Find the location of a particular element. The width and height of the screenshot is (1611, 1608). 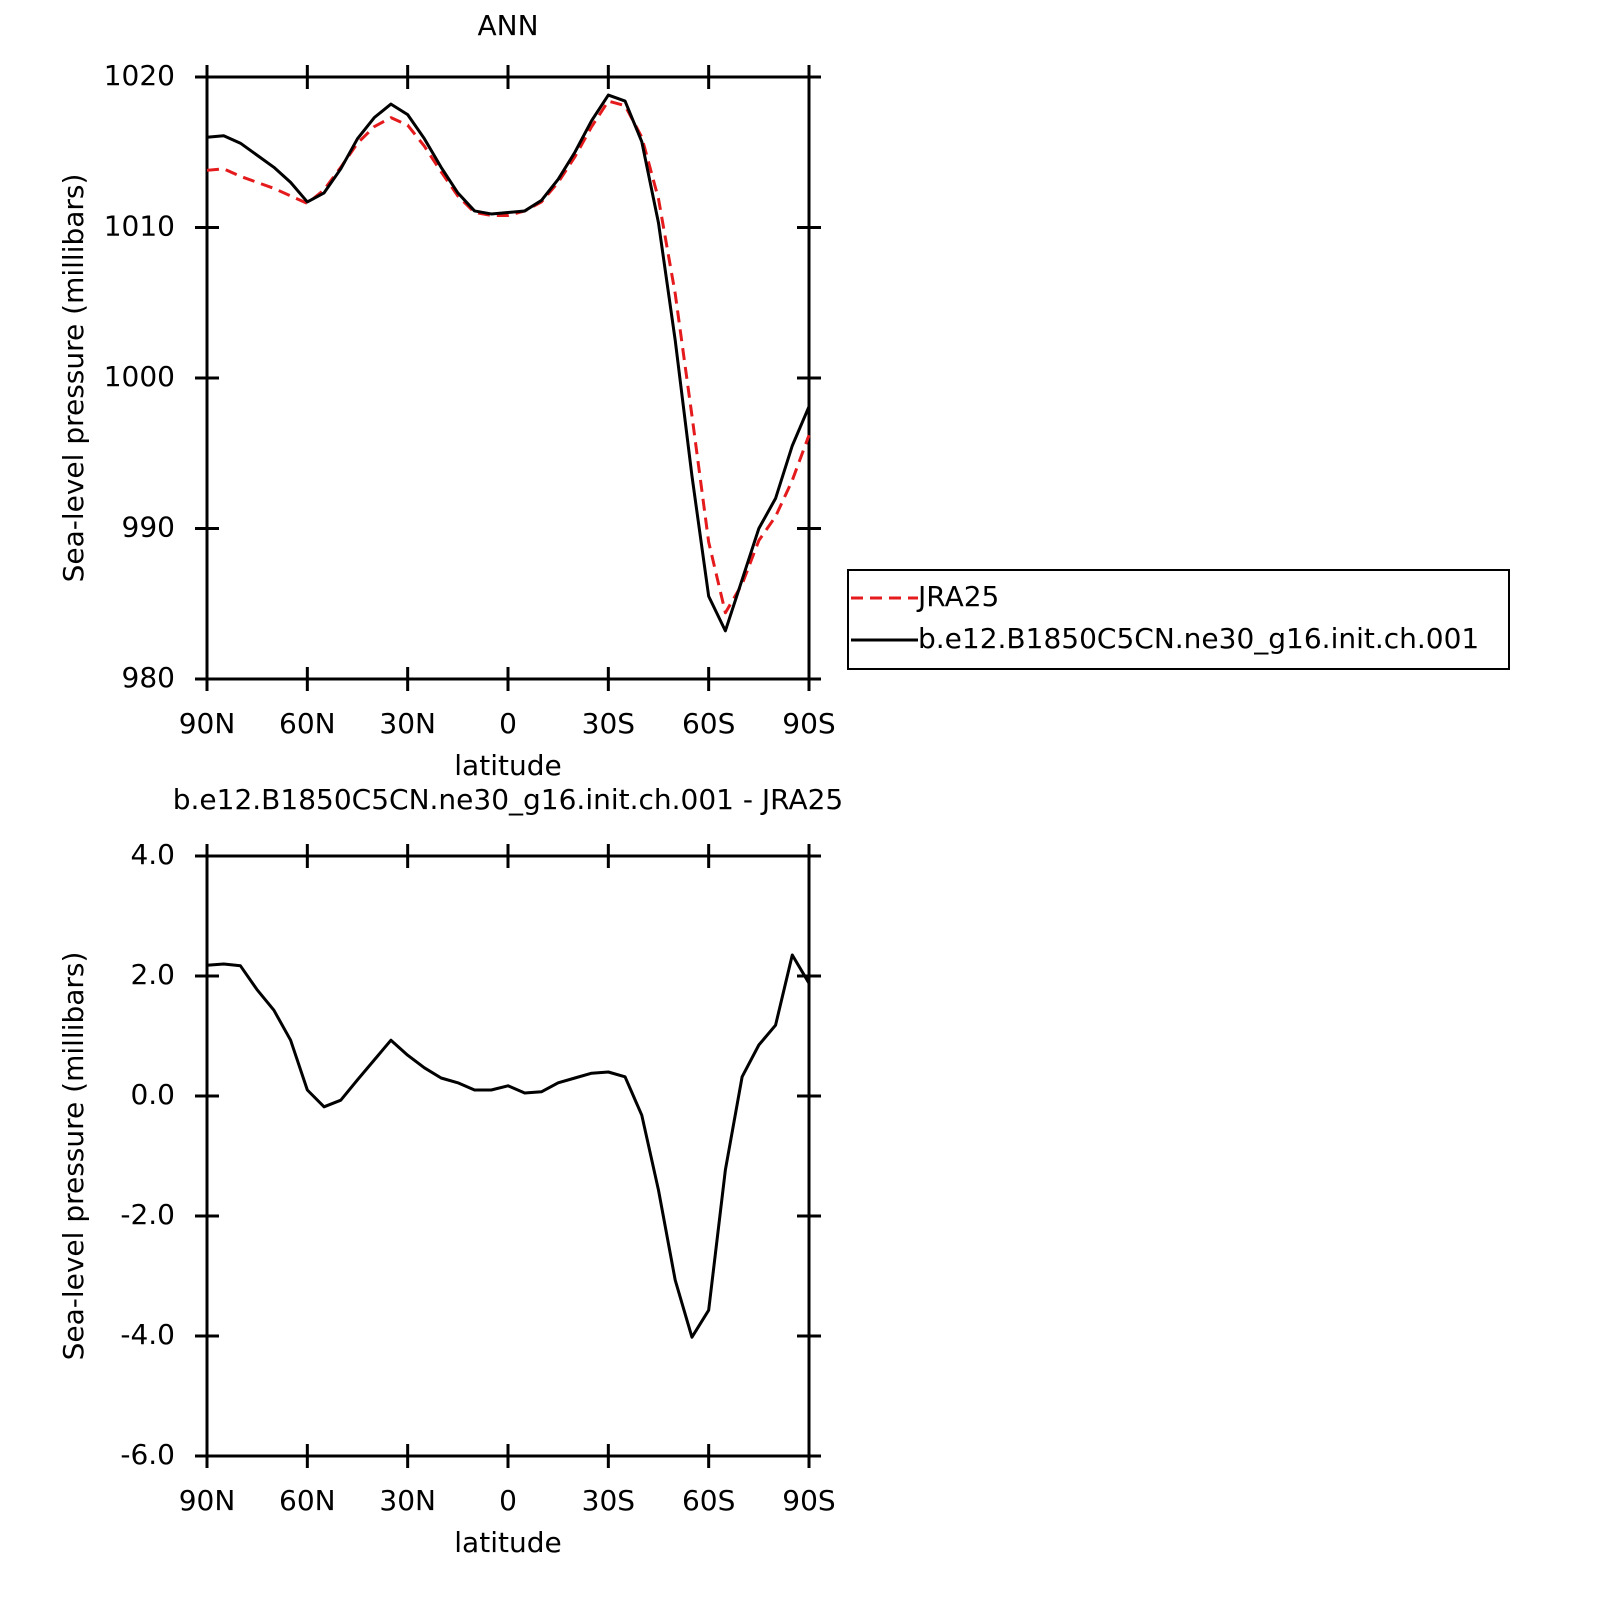

chart-title: ANN is located at coordinates (507, 25).